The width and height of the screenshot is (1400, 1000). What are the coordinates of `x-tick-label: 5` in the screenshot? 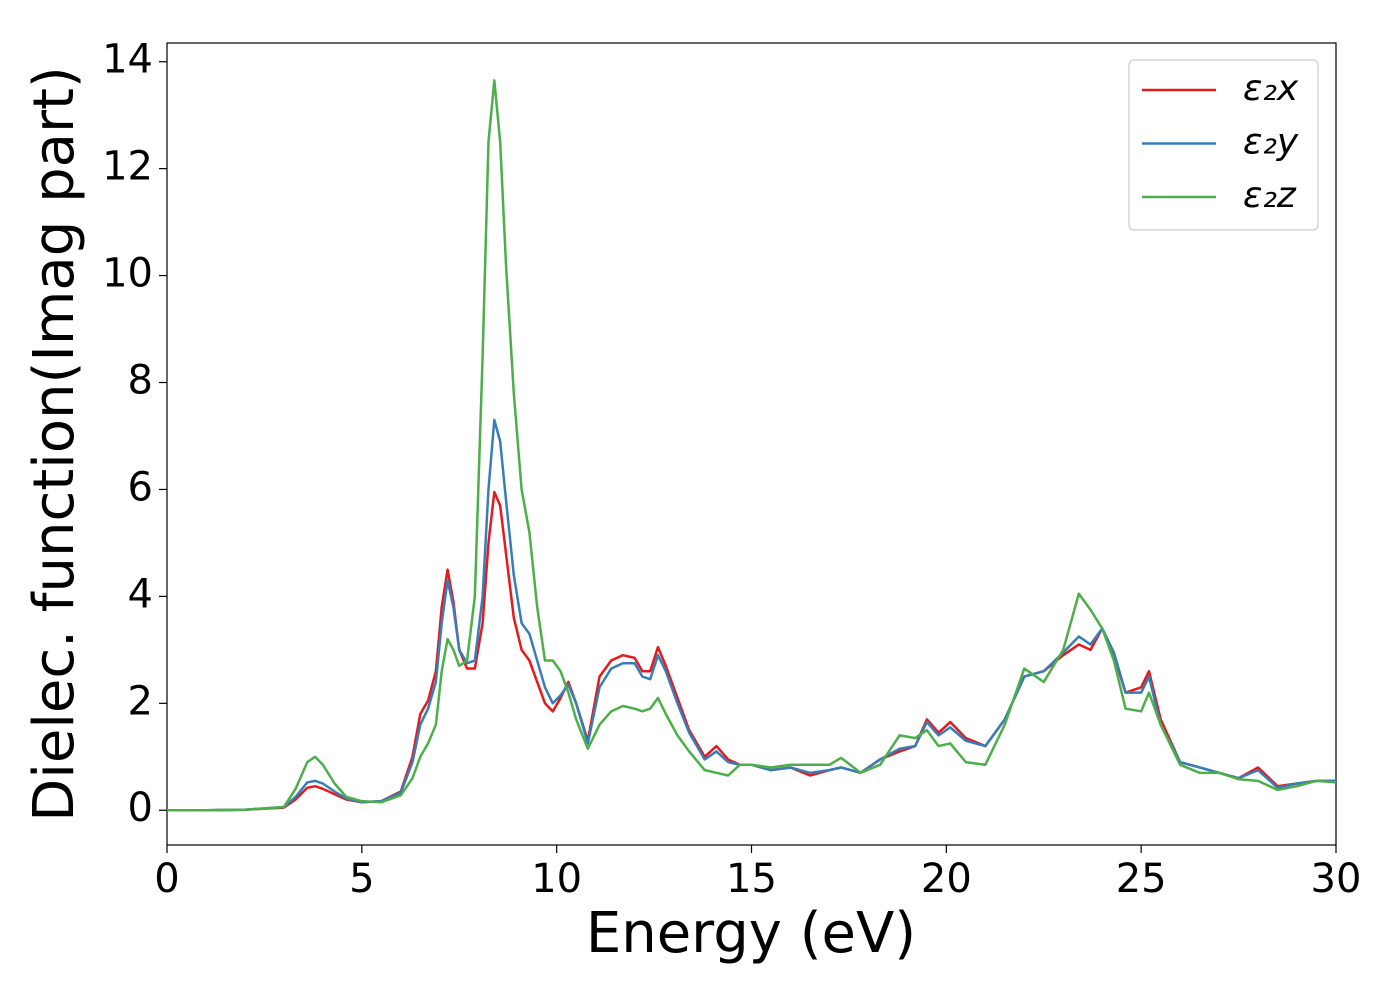 It's located at (361, 879).